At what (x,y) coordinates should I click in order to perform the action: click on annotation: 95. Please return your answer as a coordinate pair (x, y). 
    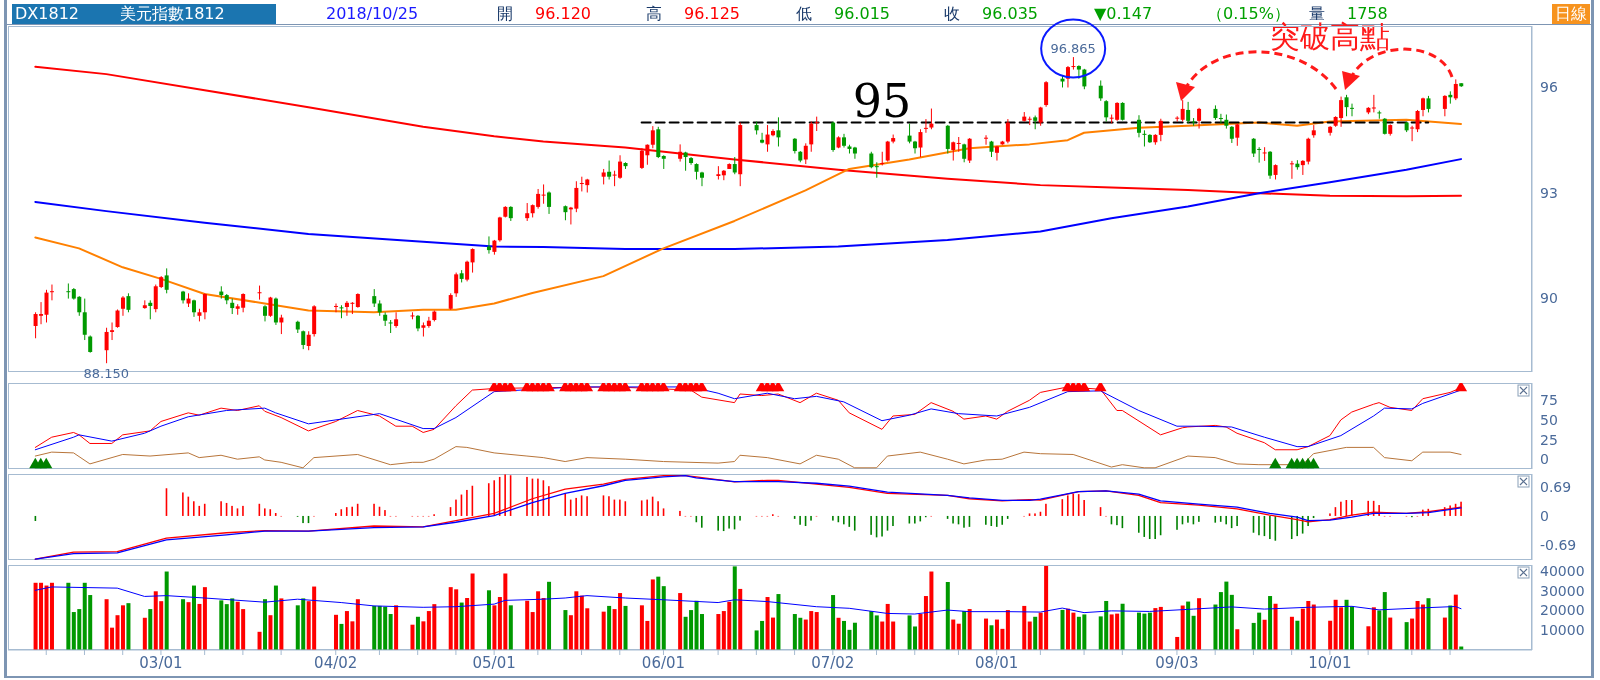
    Looking at the image, I should click on (882, 100).